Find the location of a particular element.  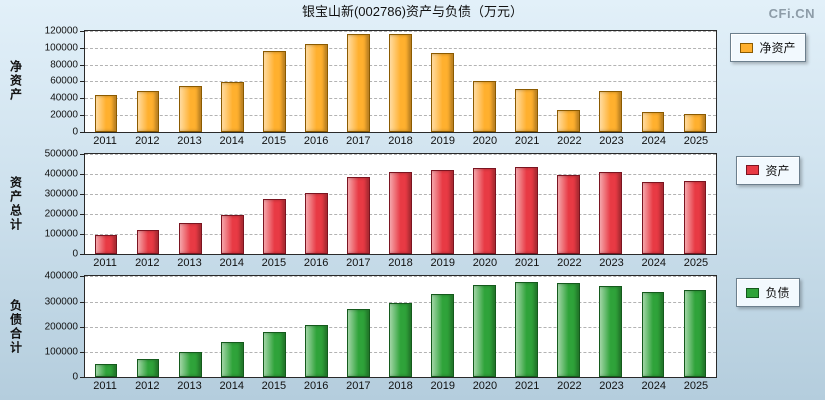

liabilities-legend: 负债 is located at coordinates (768, 293).